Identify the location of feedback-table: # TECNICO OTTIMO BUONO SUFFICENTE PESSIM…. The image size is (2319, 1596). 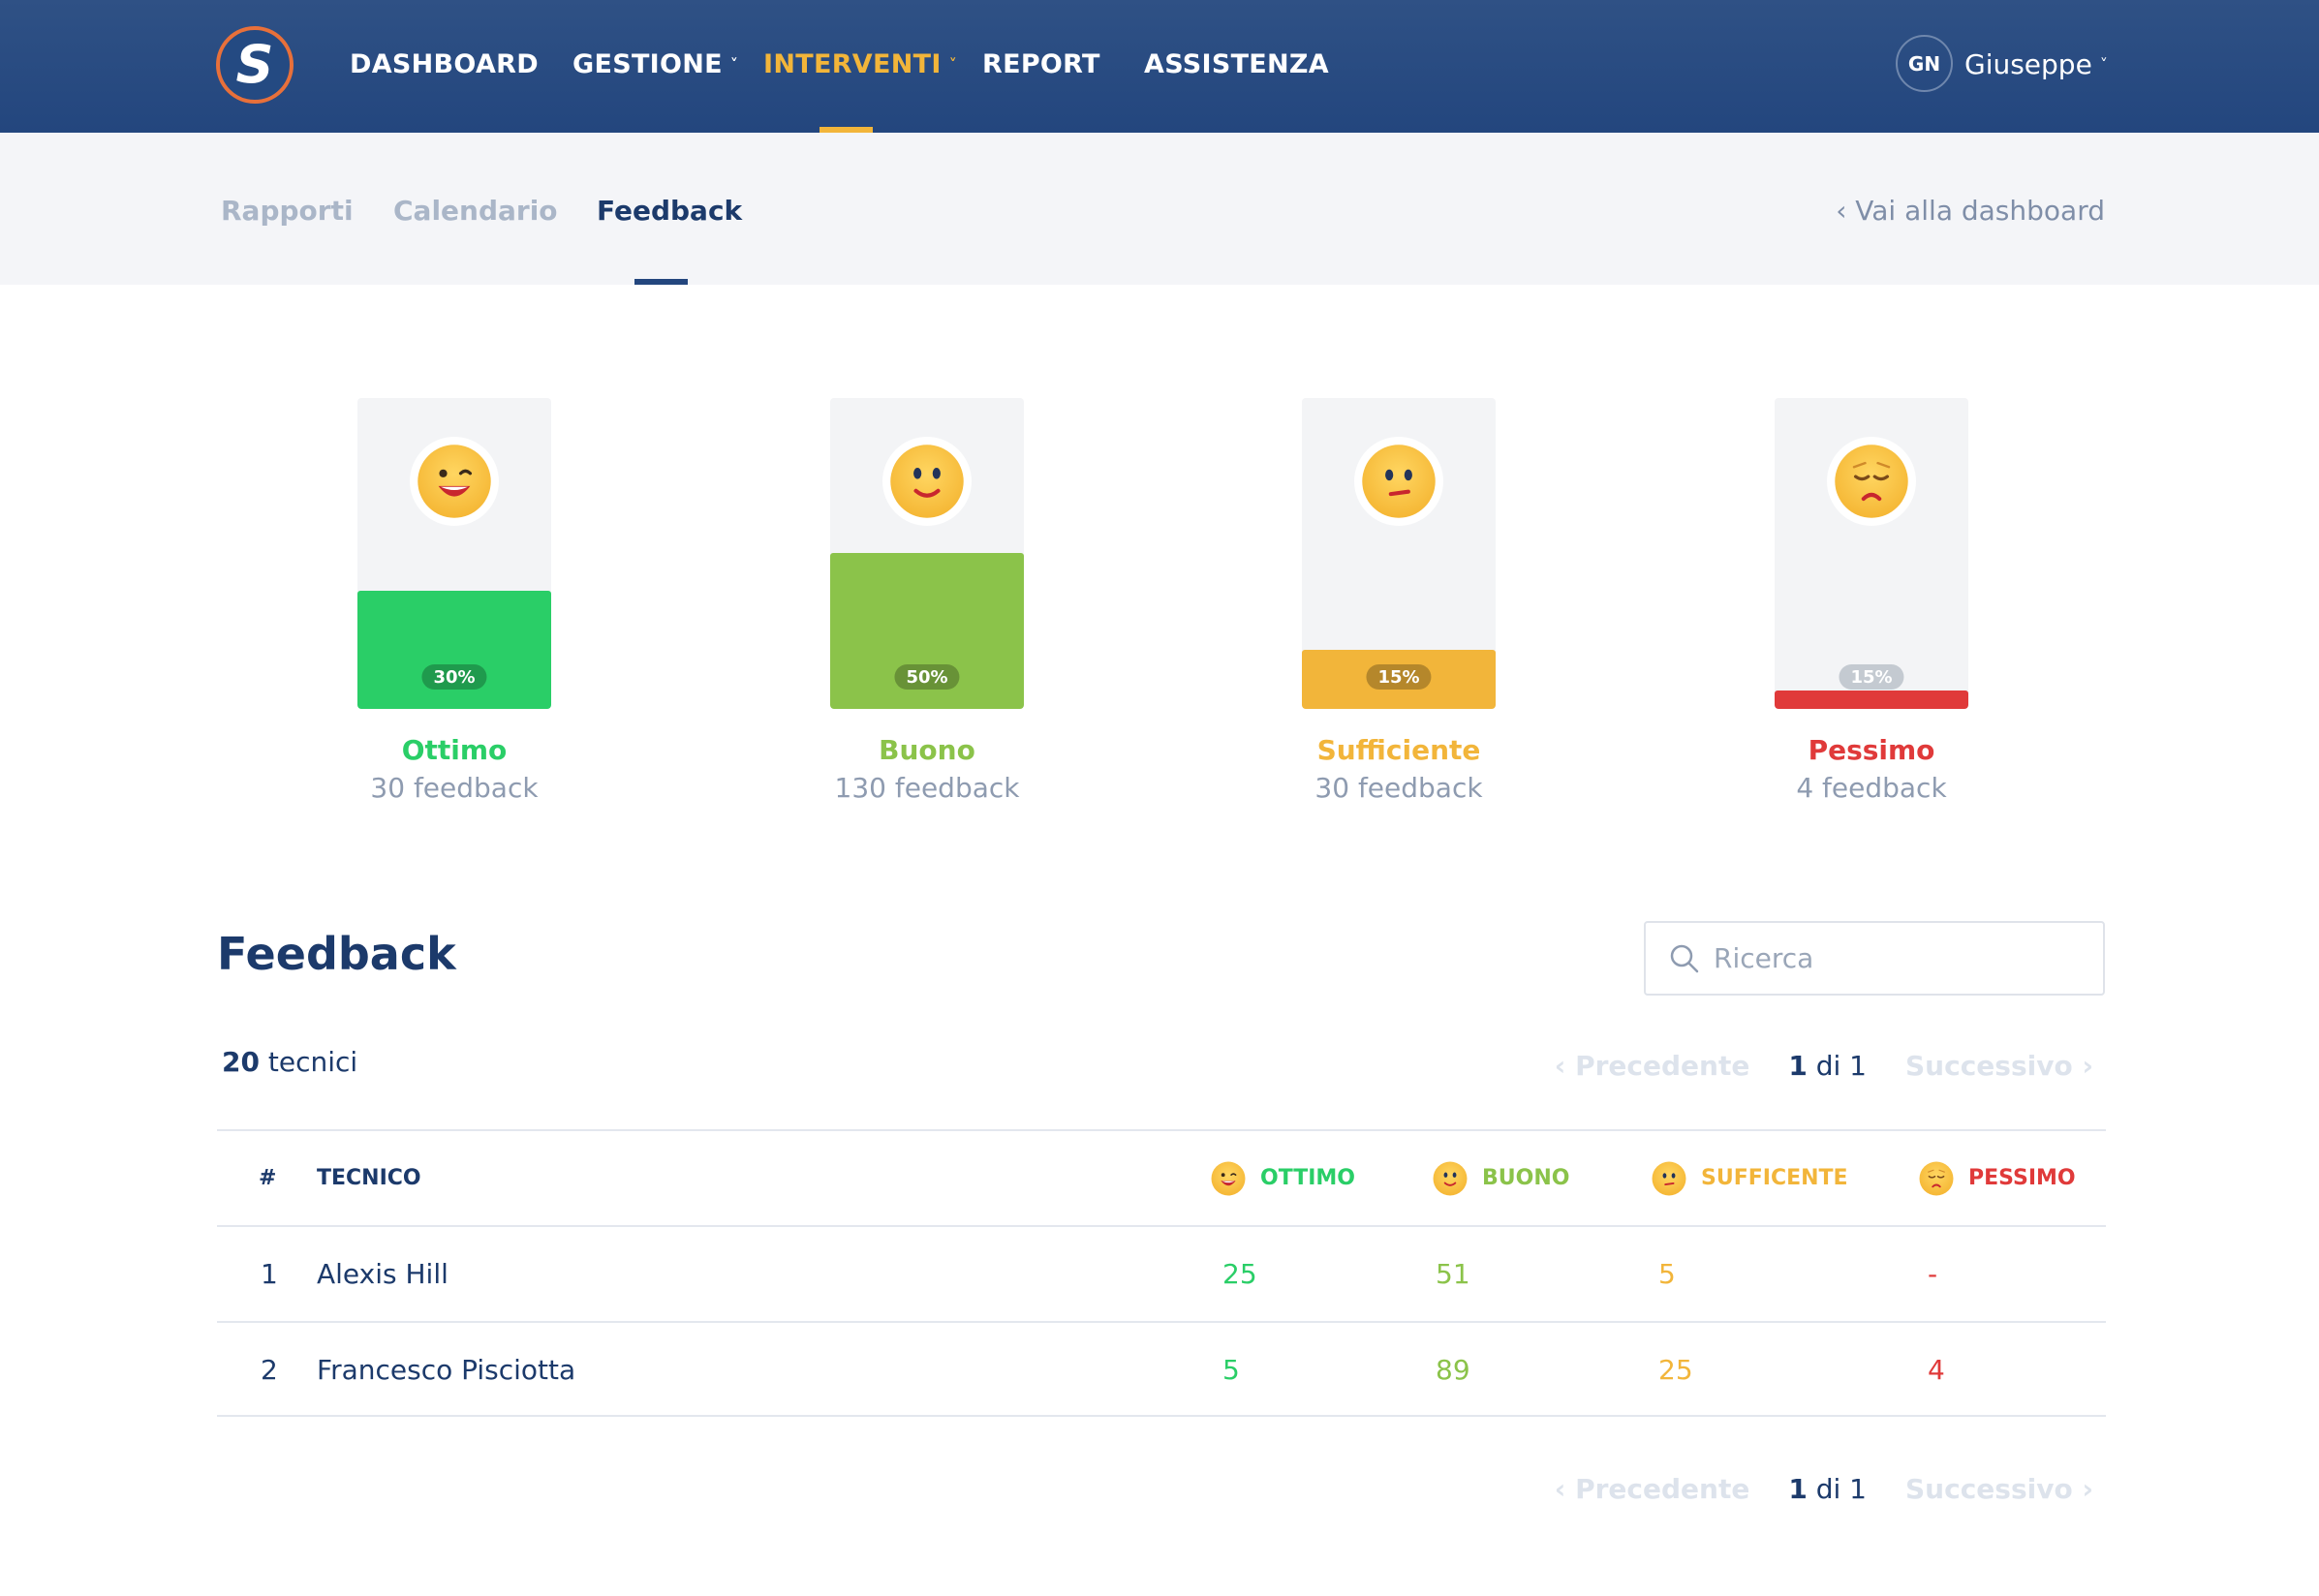
(1162, 1273).